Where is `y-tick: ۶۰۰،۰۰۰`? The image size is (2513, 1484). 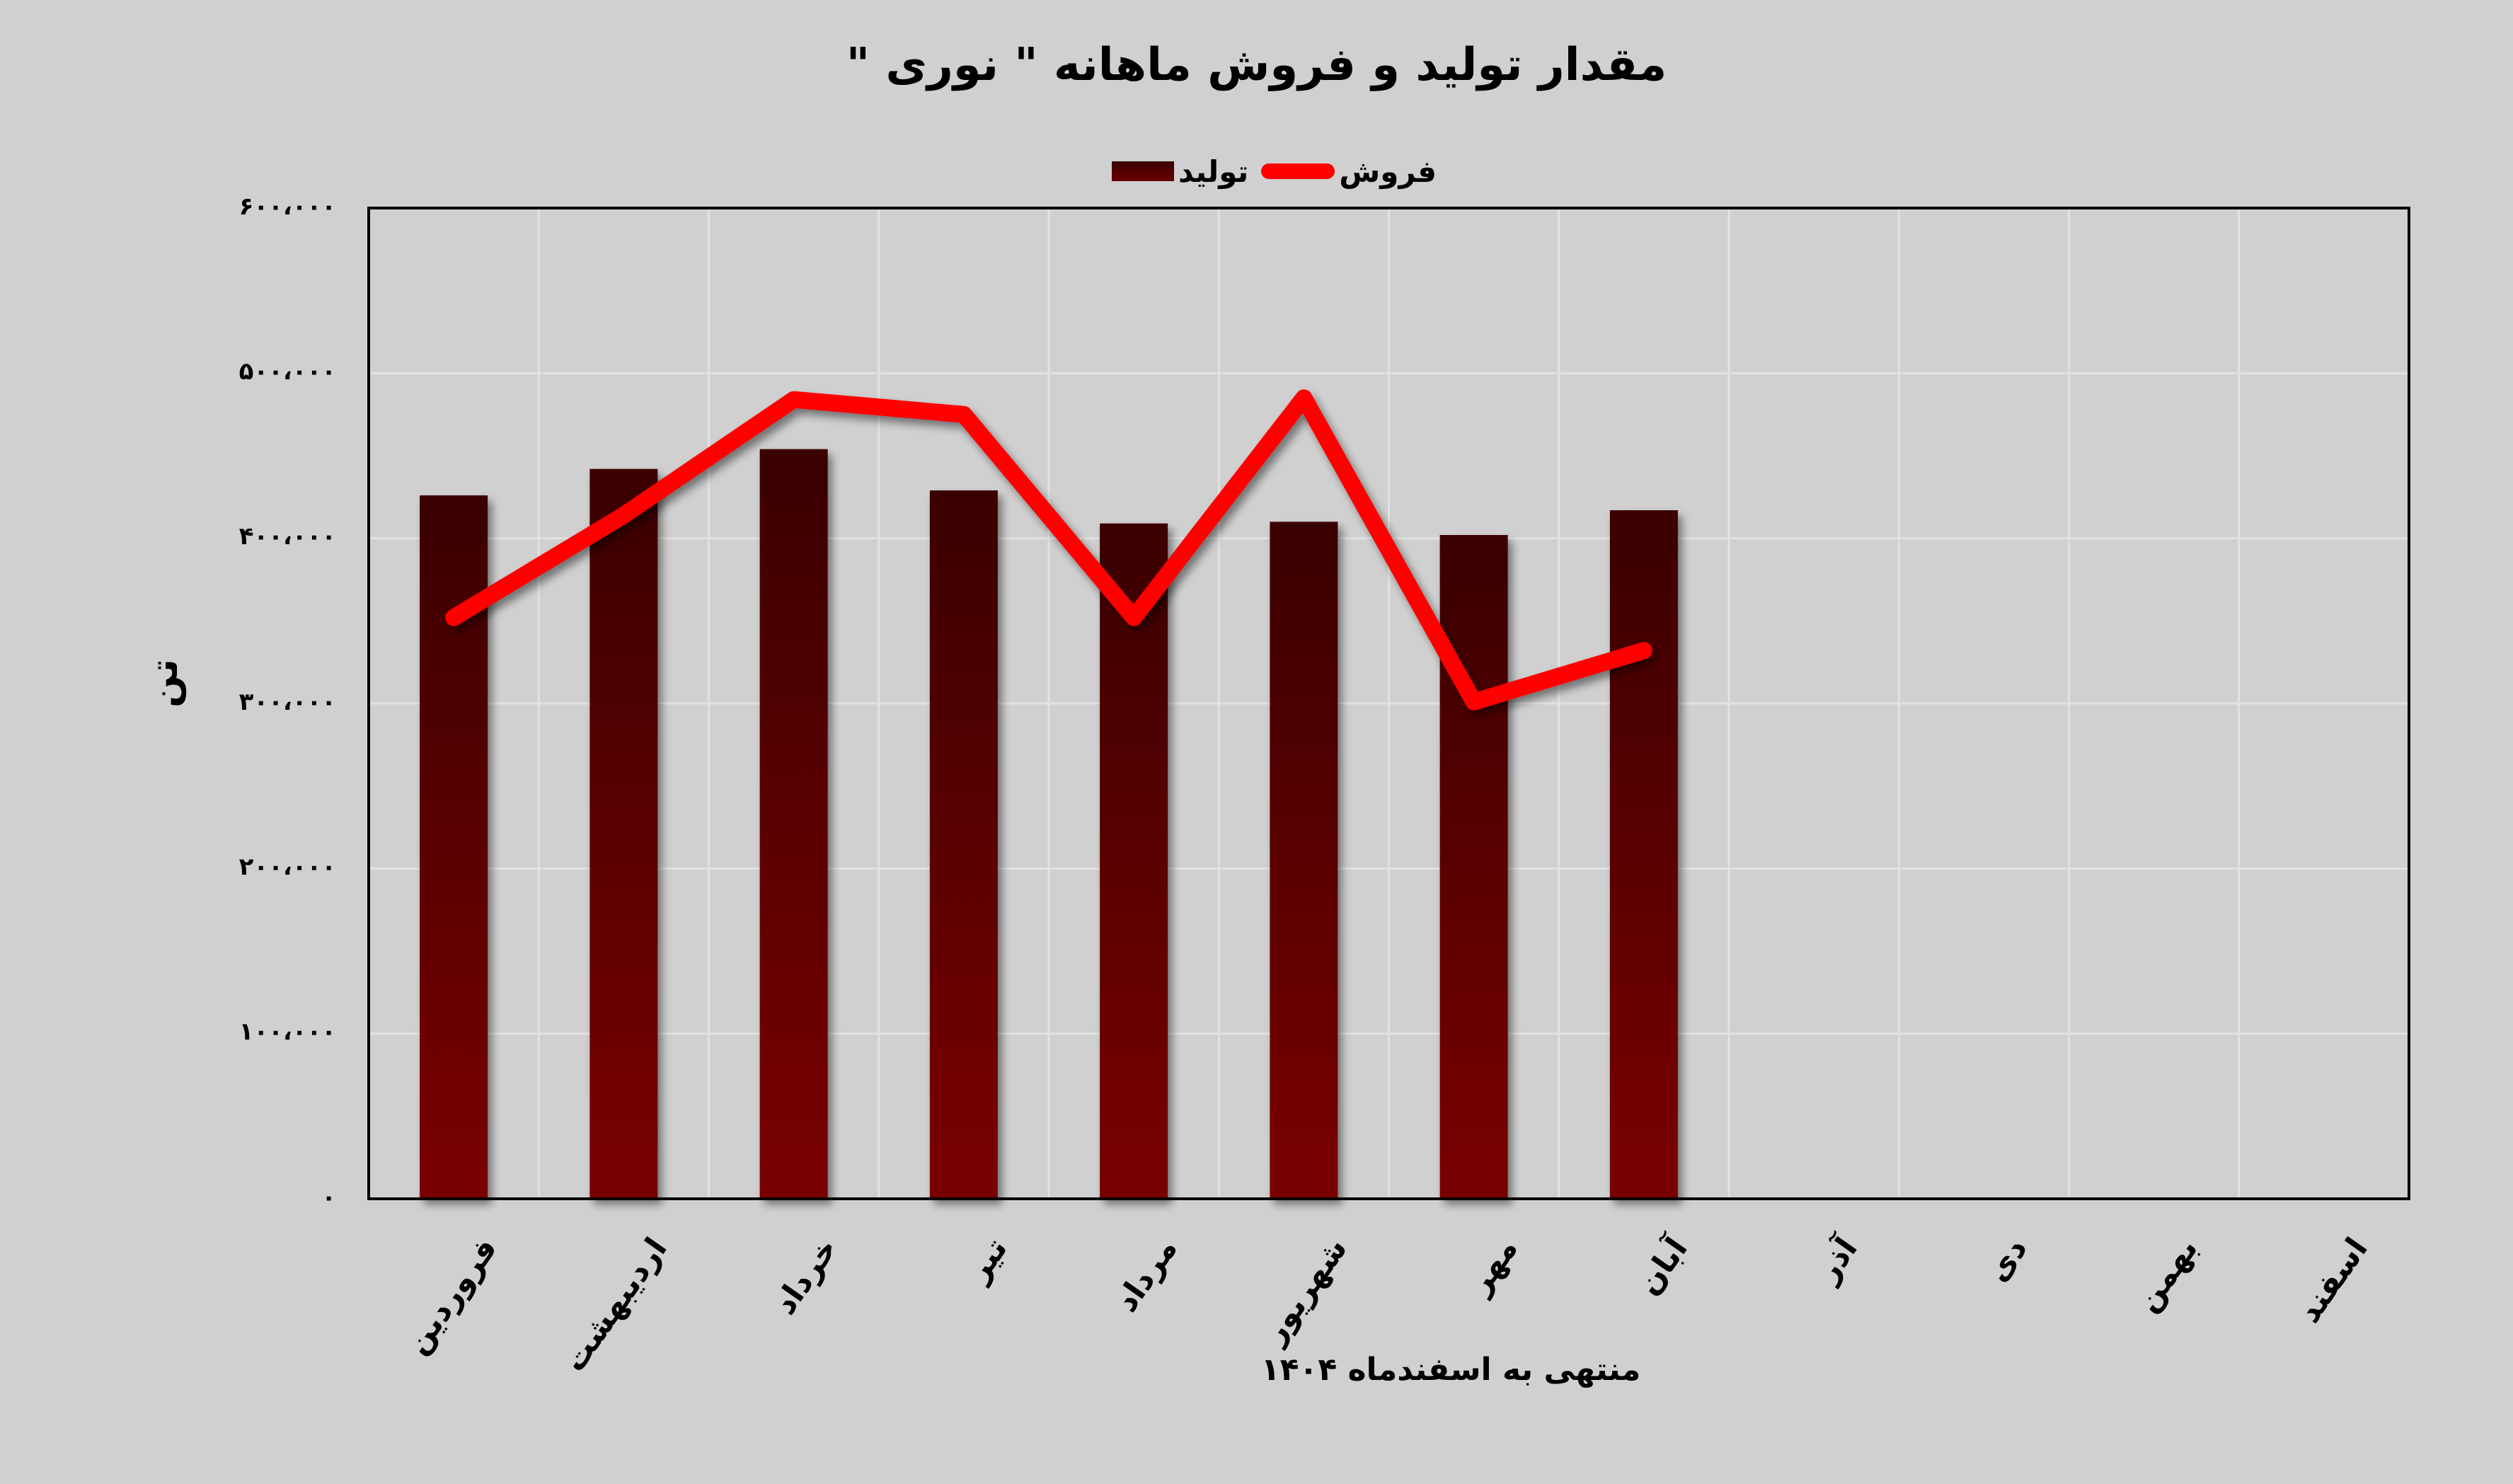 y-tick: ۶۰۰،۰۰۰ is located at coordinates (287, 206).